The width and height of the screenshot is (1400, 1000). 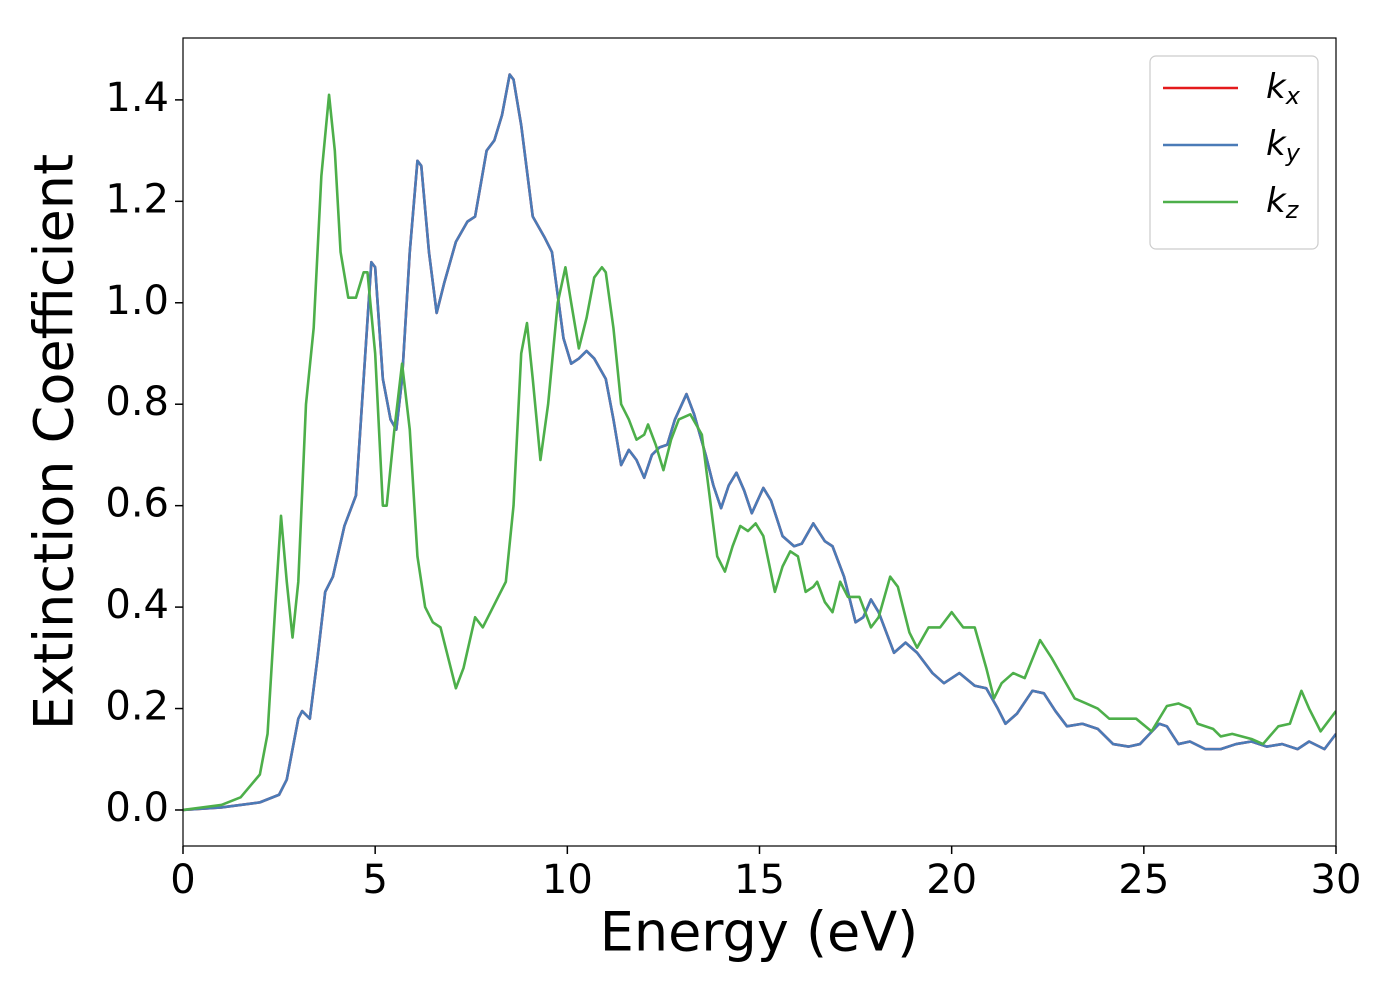 What do you see at coordinates (1283, 203) in the screenshot?
I see `legend-label: kz` at bounding box center [1283, 203].